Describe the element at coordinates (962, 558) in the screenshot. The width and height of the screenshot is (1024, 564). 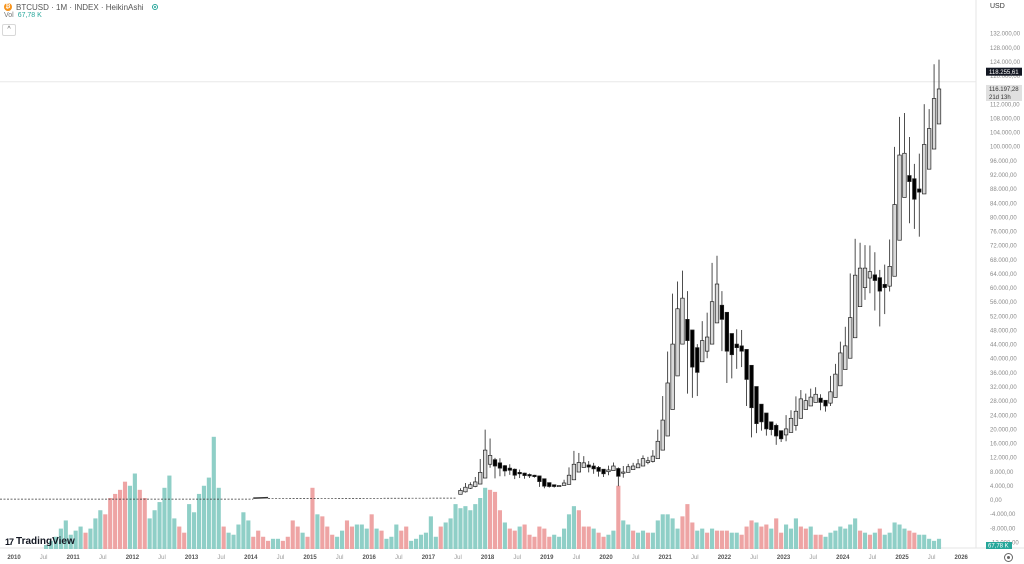
I see `x-tick-label: 2026` at that location.